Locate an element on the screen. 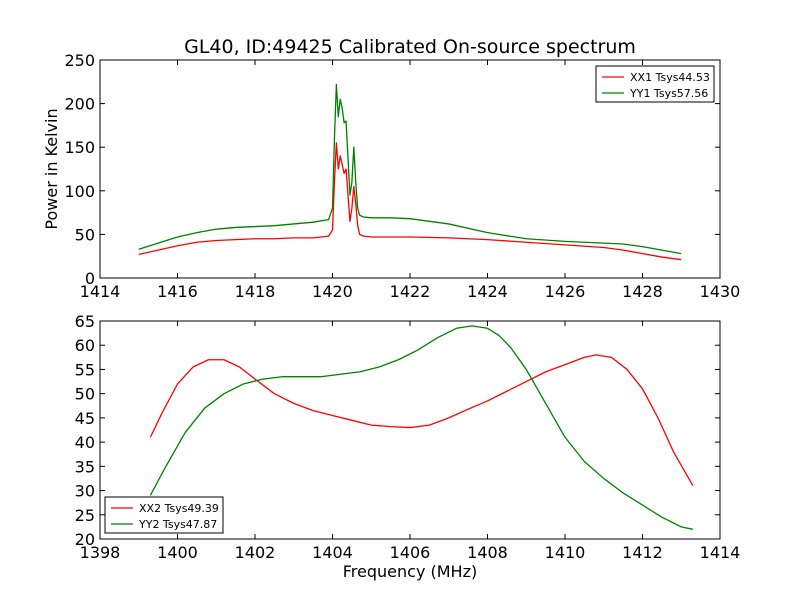  p2-x-tick-label: 1410 is located at coordinates (565, 552).